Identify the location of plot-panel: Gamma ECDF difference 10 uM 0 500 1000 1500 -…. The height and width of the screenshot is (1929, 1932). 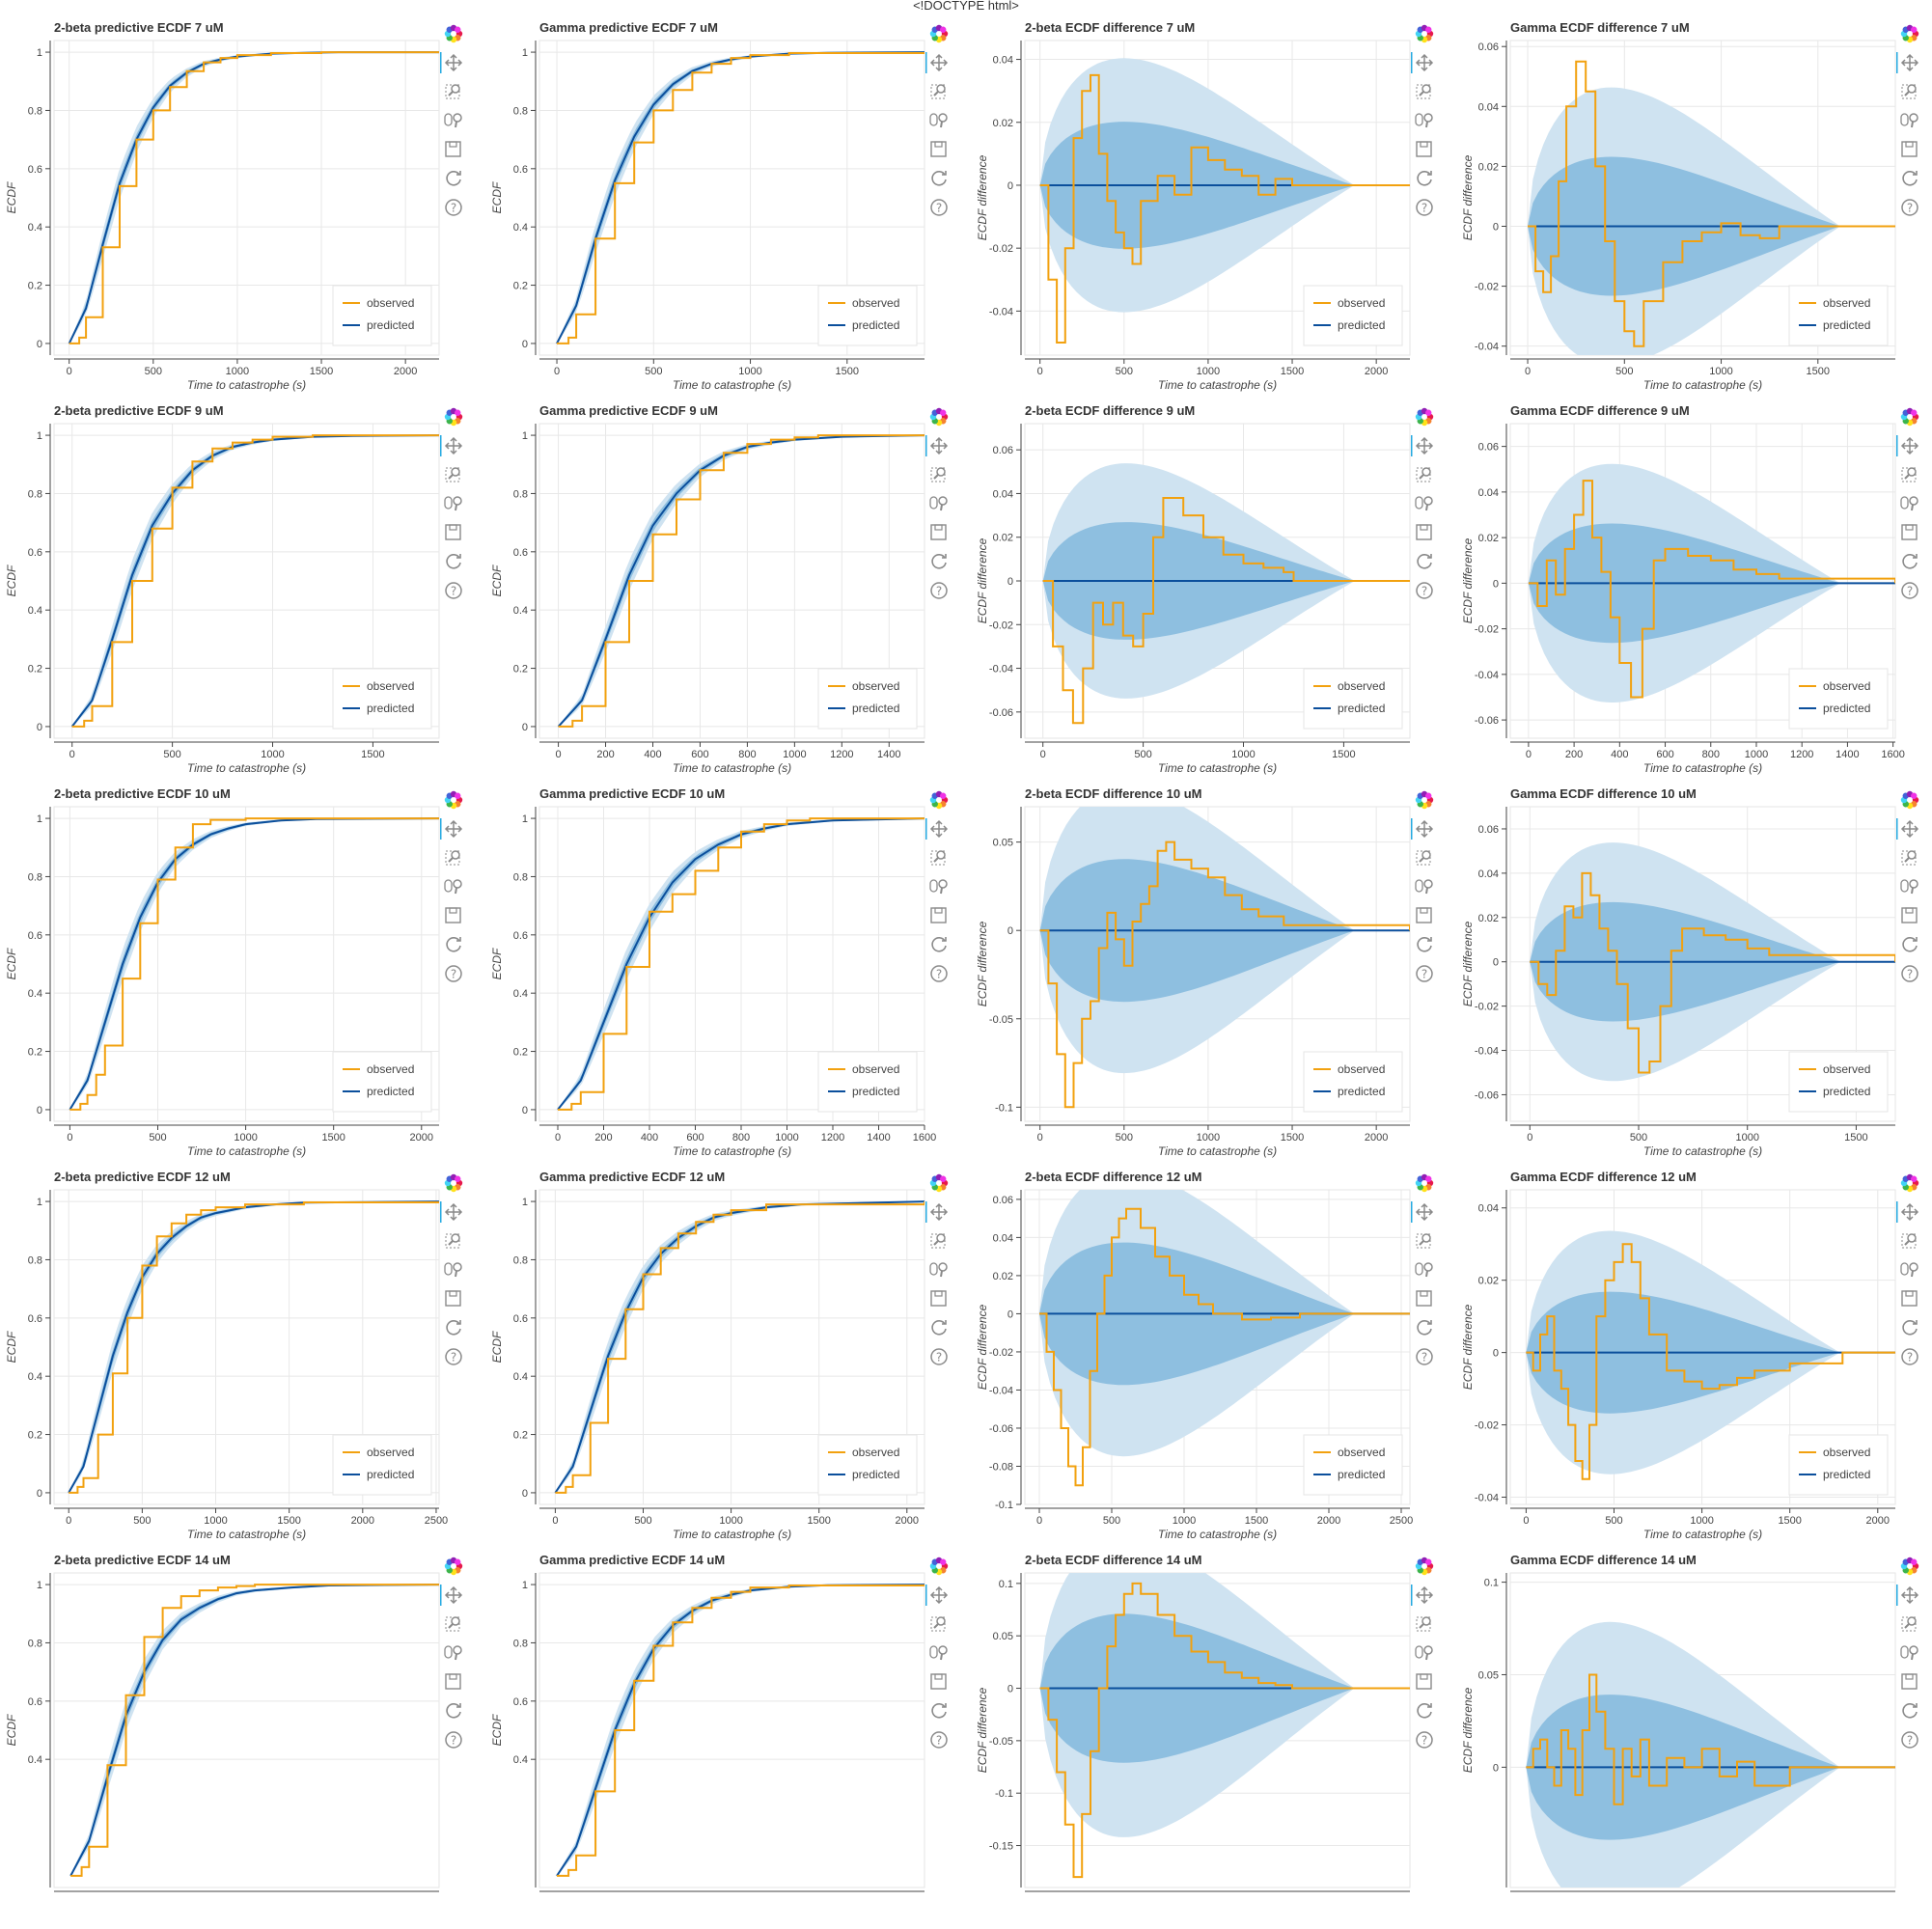
(1694, 972).